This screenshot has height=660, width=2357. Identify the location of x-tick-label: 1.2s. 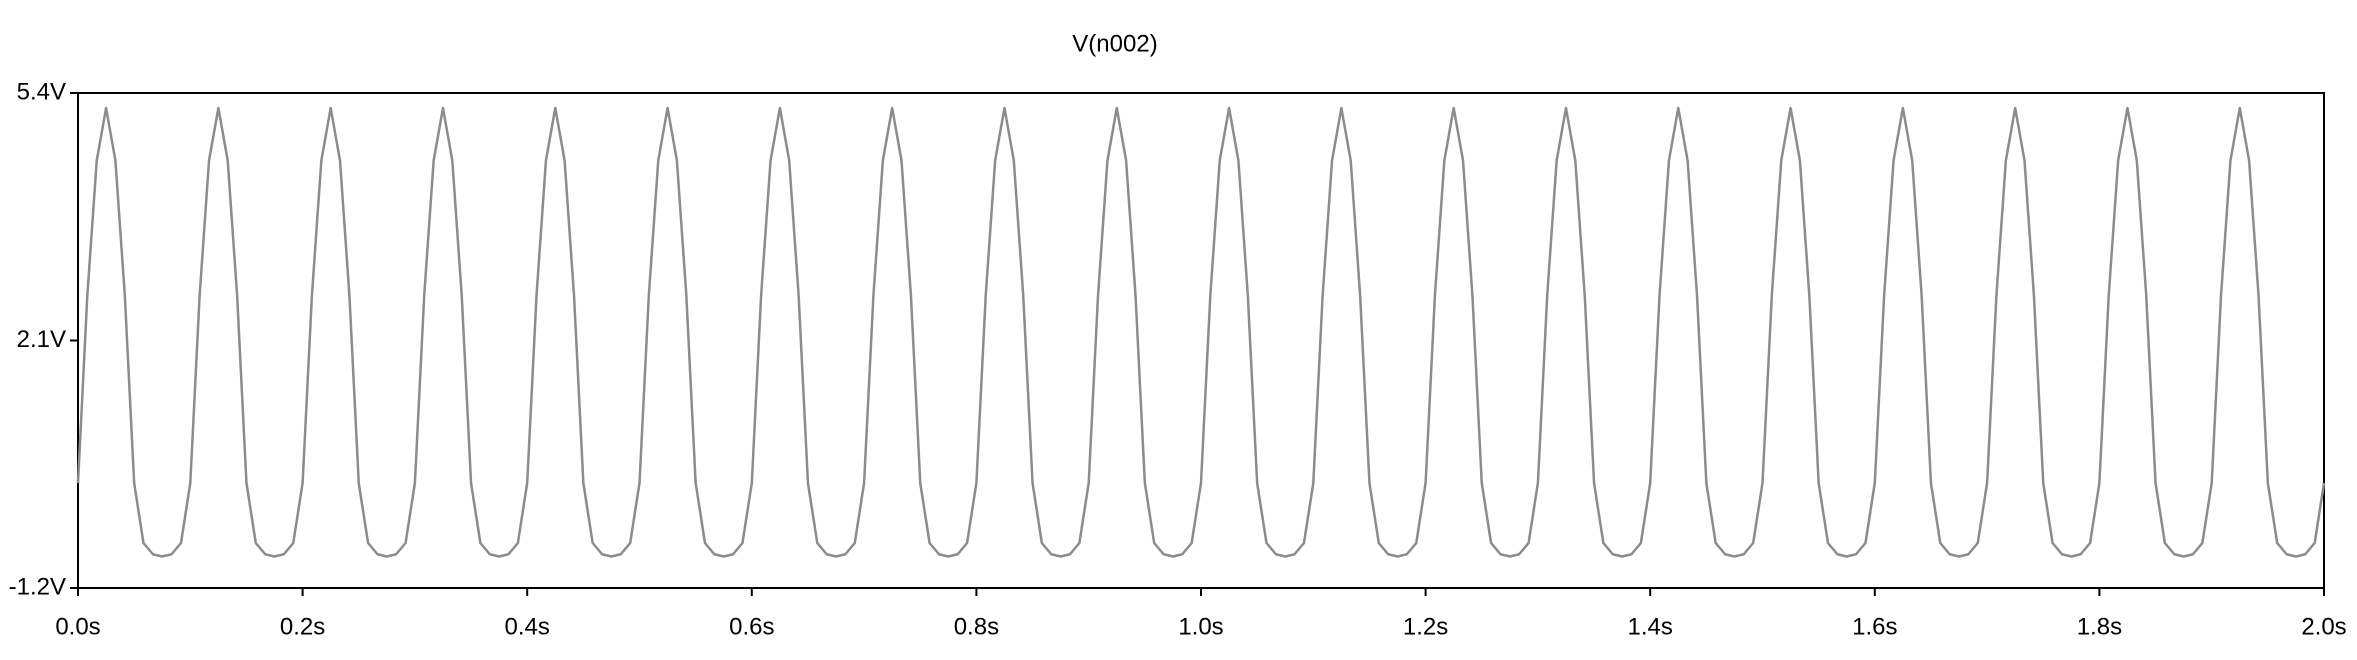
(1425, 626).